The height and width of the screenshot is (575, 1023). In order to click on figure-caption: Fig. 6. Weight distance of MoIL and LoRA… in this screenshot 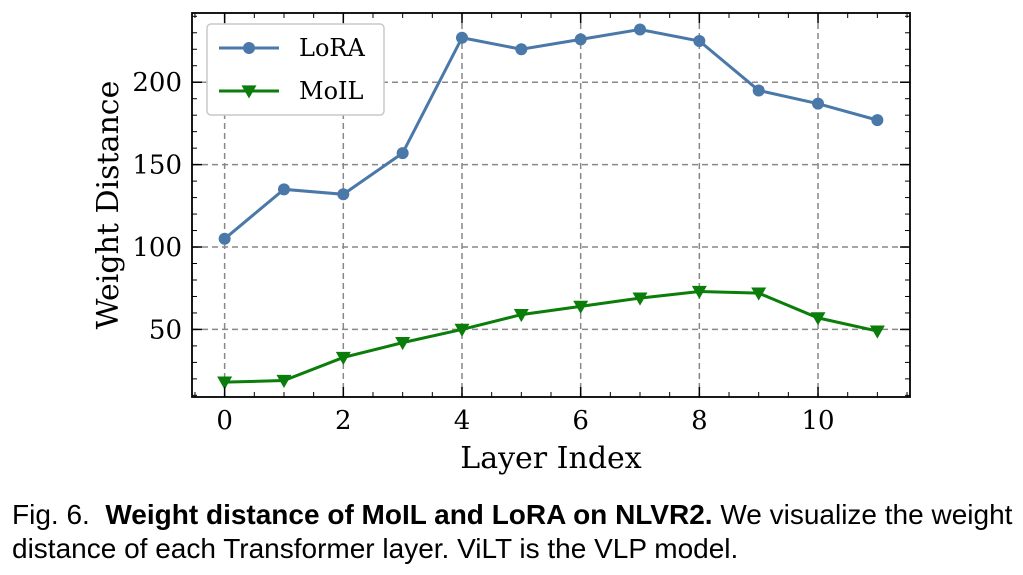, I will do `click(514, 532)`.